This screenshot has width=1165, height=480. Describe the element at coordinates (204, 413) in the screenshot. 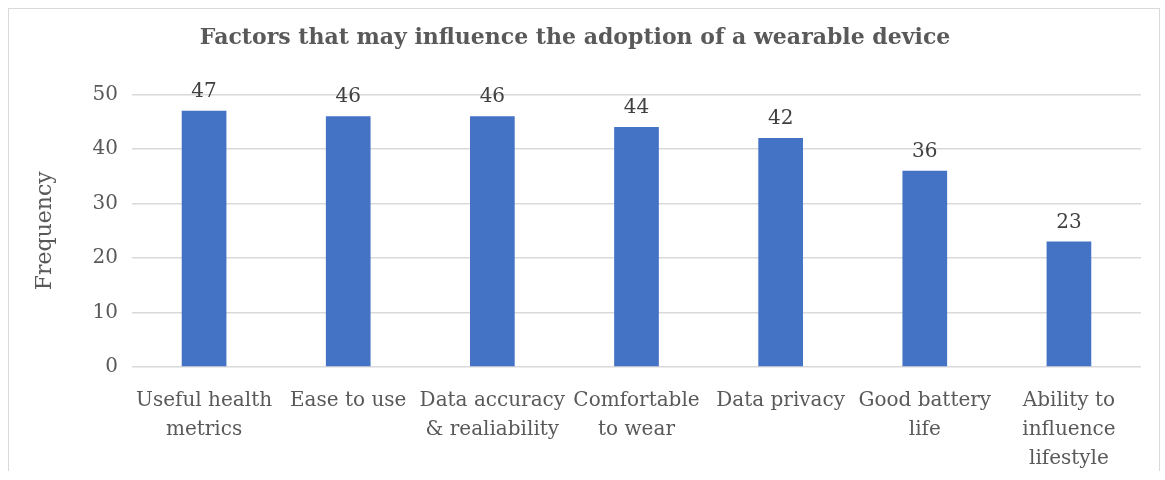

I see `x-tick-label: Useful health metrics` at that location.